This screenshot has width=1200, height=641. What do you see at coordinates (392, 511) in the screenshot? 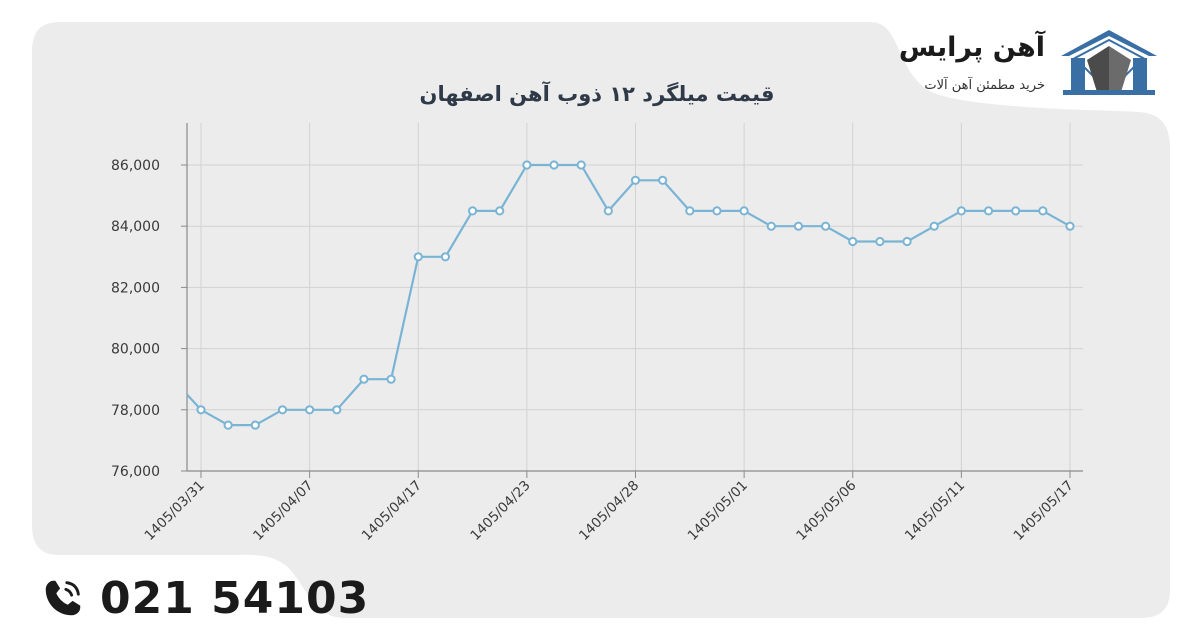
I see `x-tick-label: 1405/04/17` at bounding box center [392, 511].